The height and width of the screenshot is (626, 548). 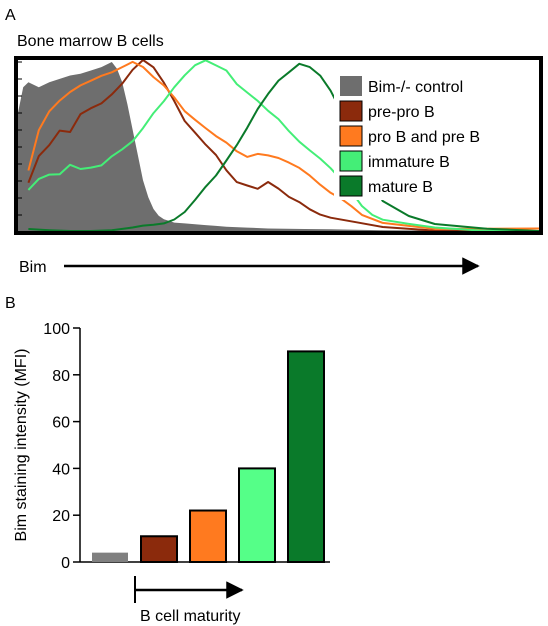 I want to click on legend-label-pre-pro-b: pre-pro B, so click(x=401, y=112).